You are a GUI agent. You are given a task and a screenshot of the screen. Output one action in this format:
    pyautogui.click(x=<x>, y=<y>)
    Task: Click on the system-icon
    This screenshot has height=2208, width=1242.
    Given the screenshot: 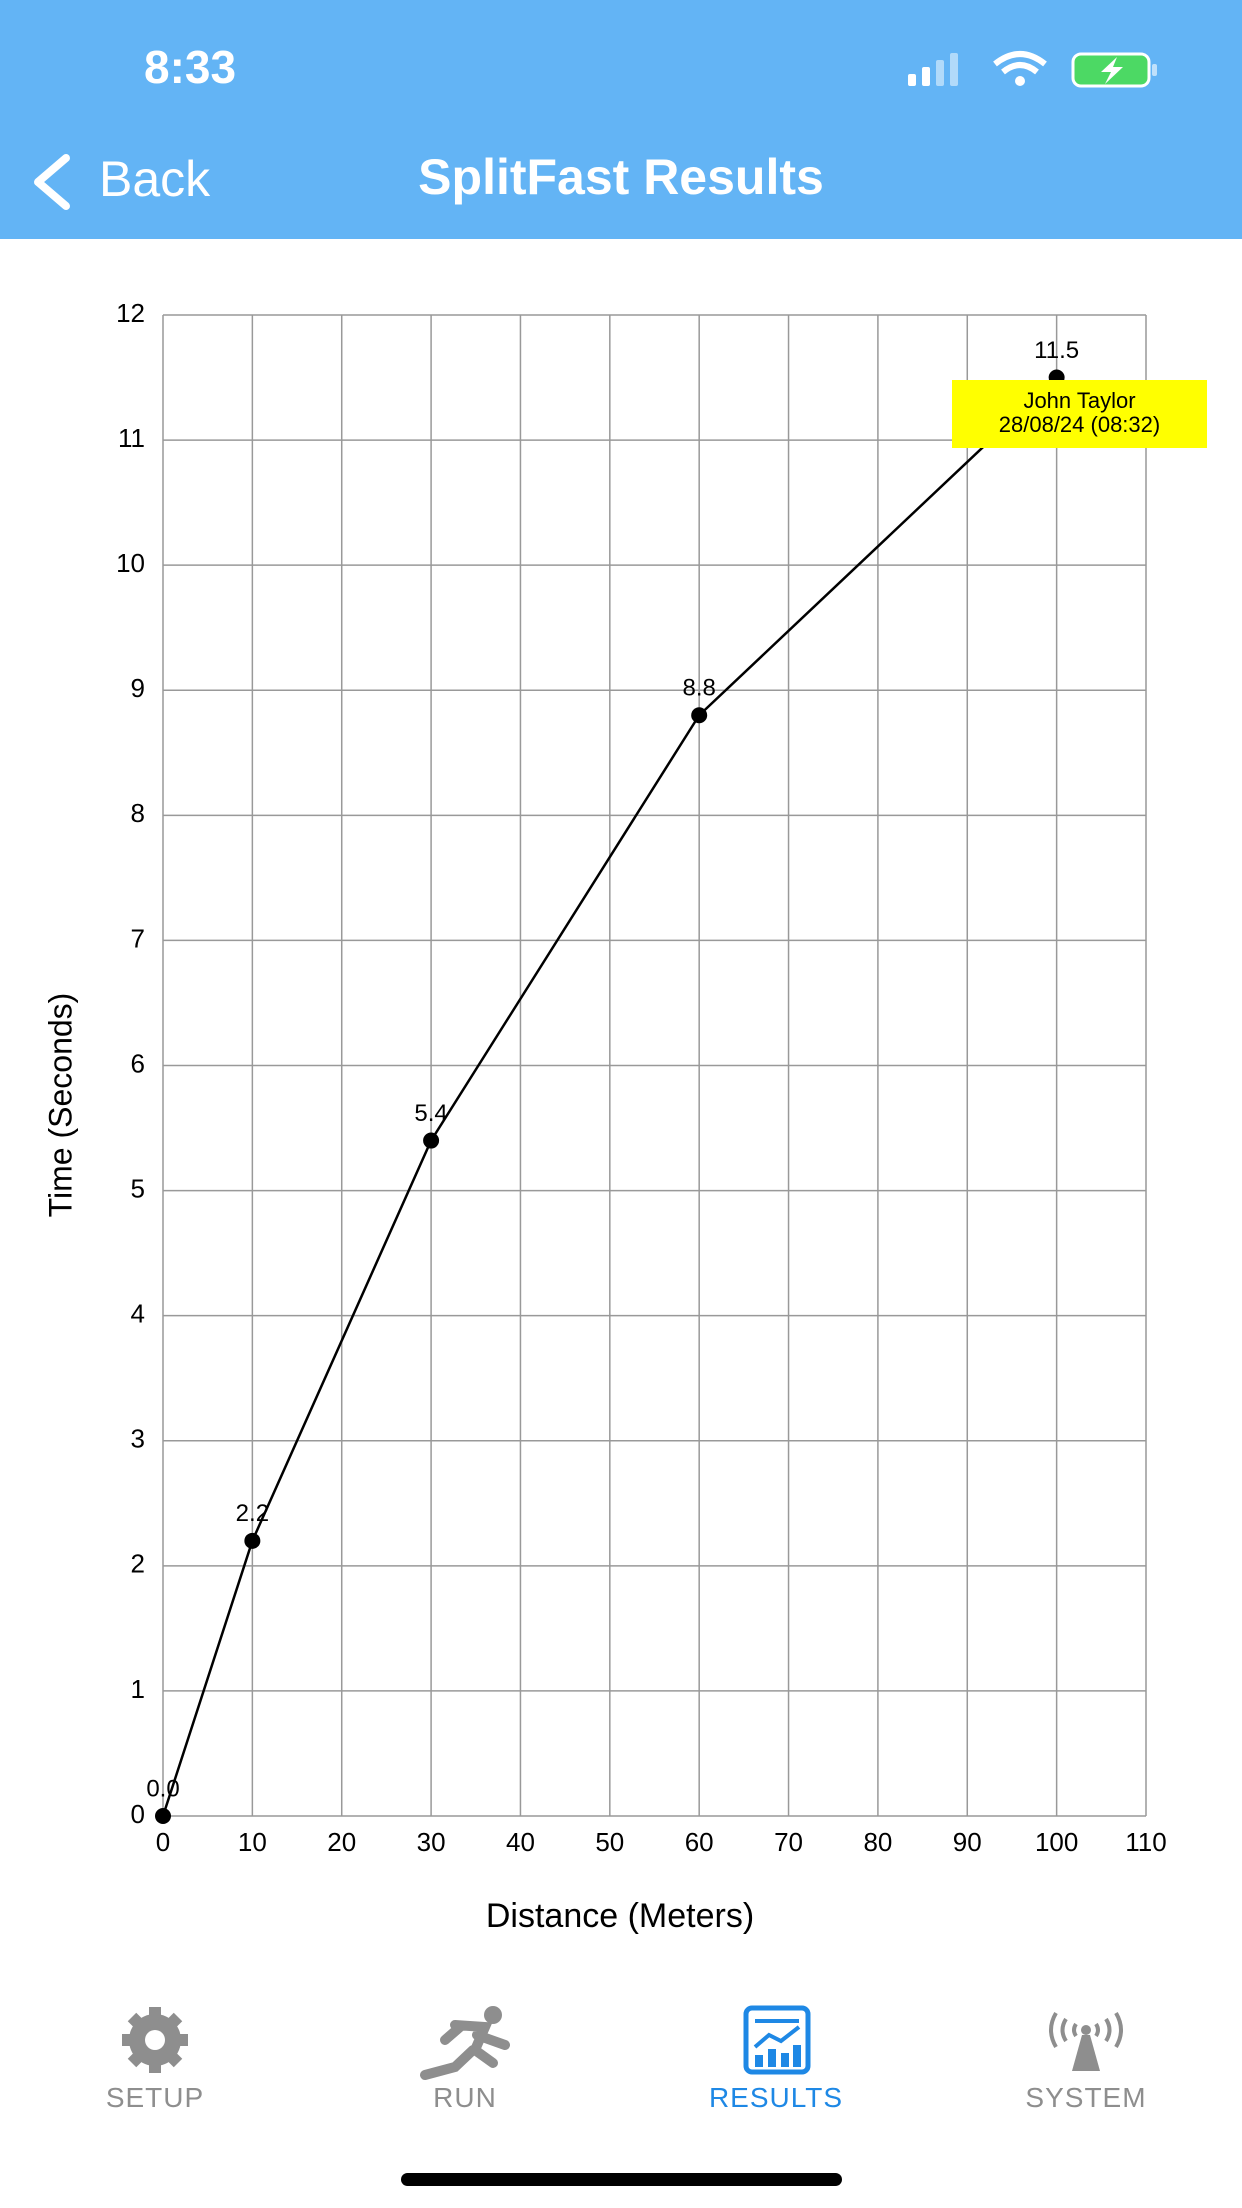 What is the action you would take?
    pyautogui.click(x=1086, y=2040)
    